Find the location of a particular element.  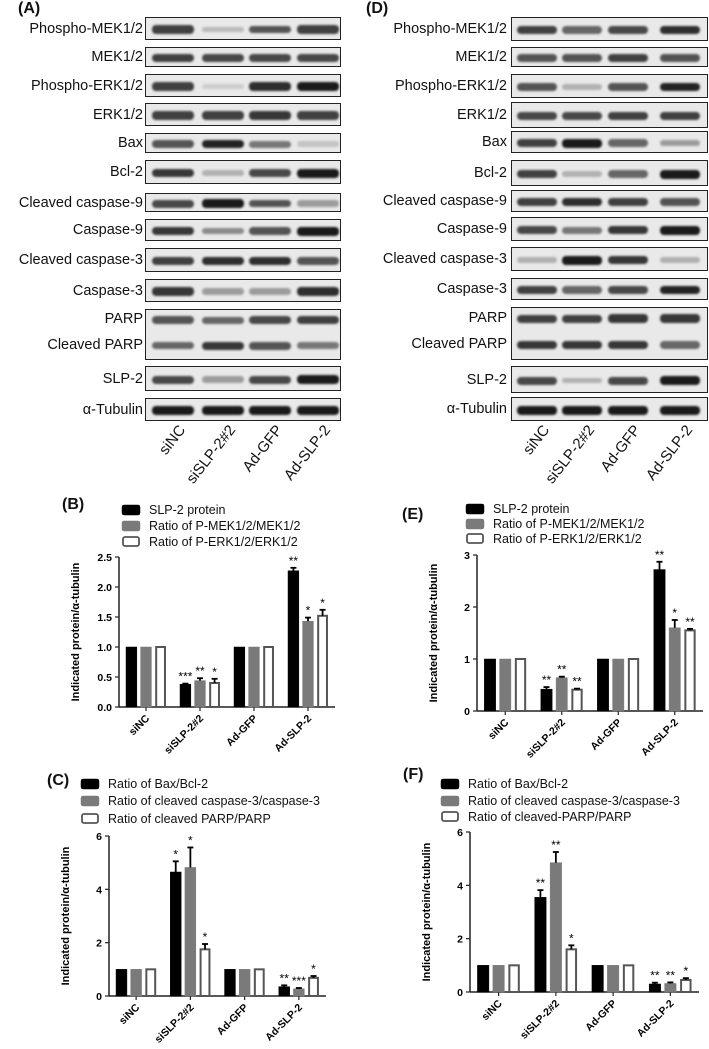

y-tick-label: 0.0 is located at coordinates (104, 708).